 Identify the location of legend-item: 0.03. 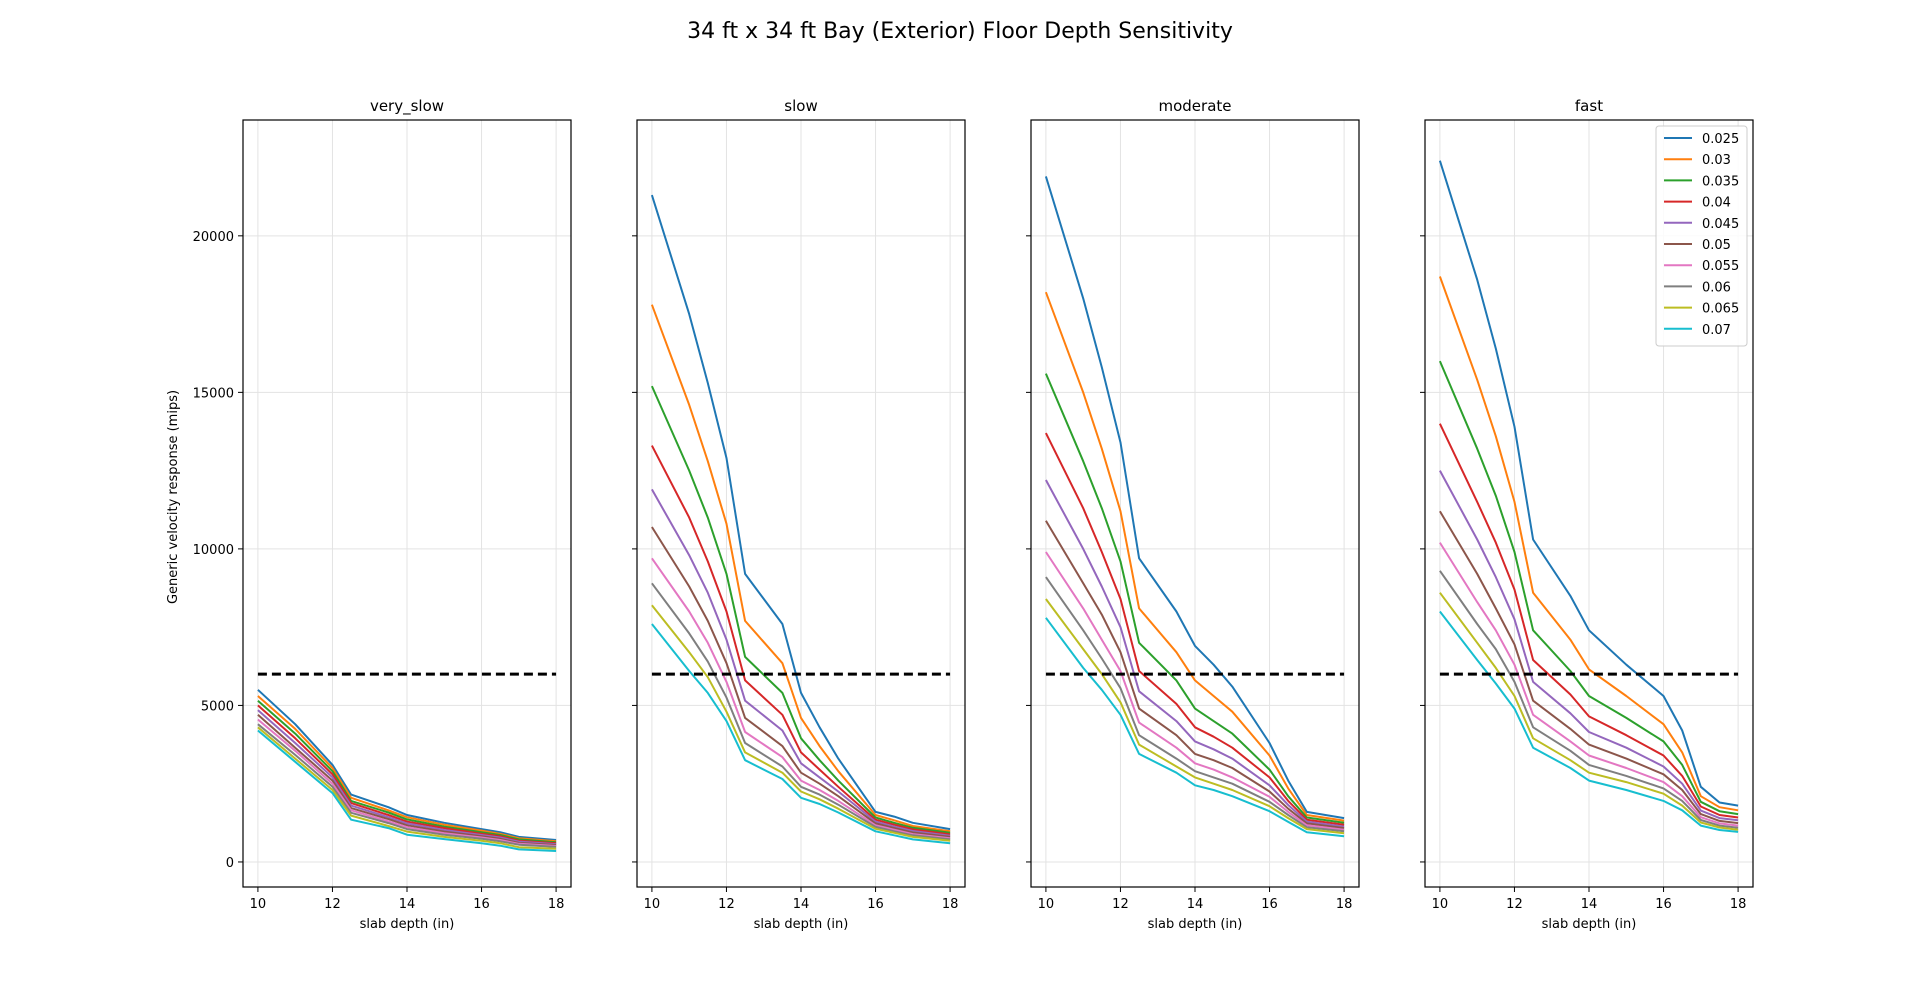
(1697, 160).